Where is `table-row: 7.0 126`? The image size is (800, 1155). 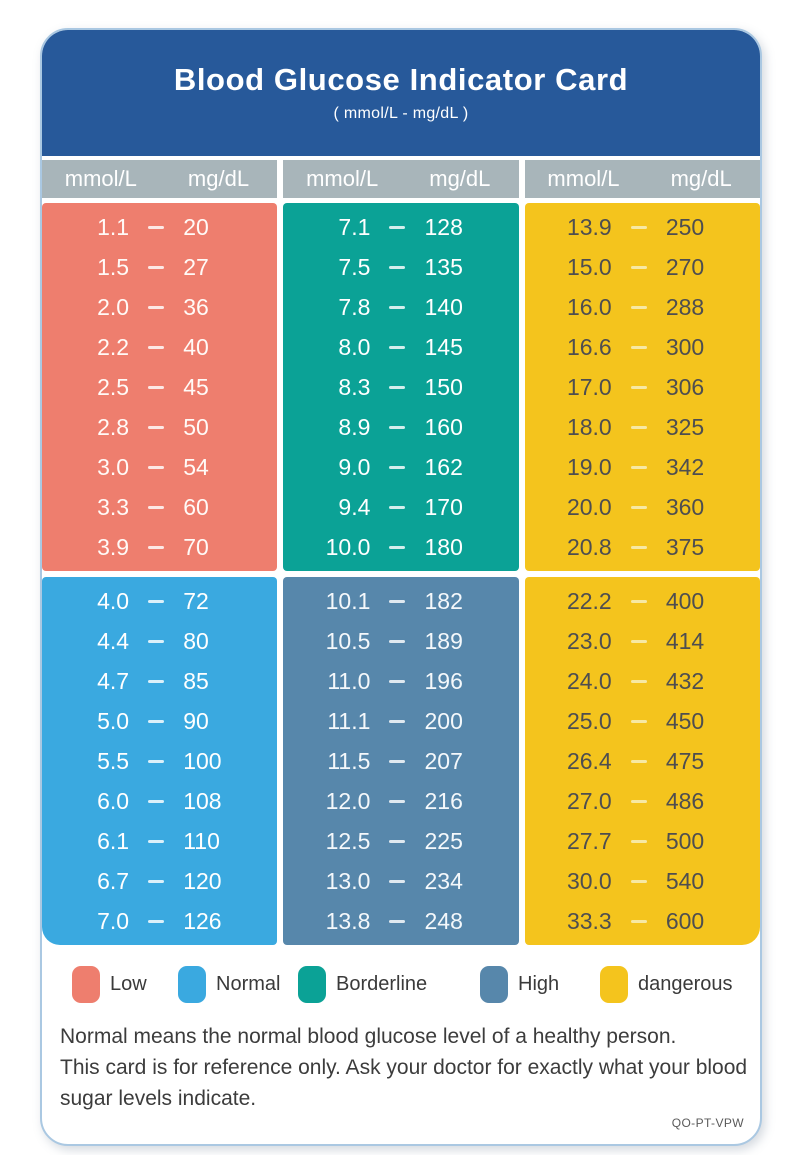 table-row: 7.0 126 is located at coordinates (159, 921).